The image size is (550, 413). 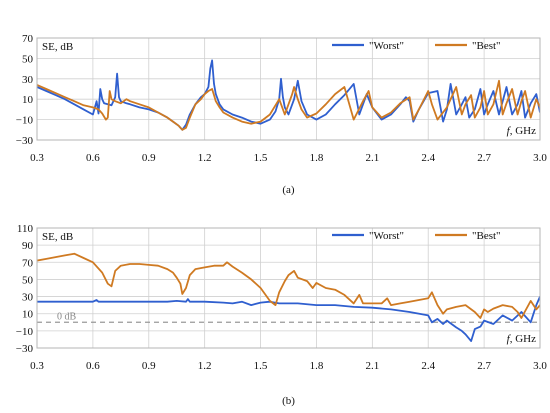 I want to click on y-tick-label: 110, so click(x=25, y=229).